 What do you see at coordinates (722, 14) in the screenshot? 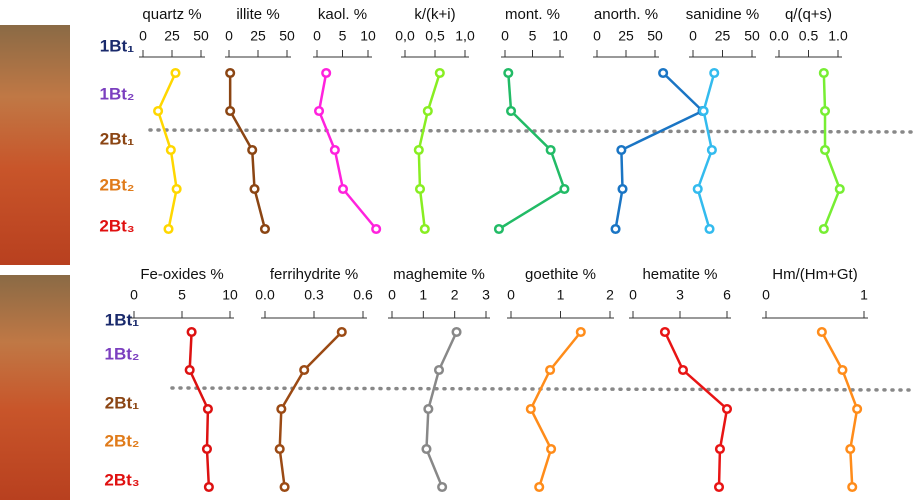
I see `chart-title: sanidine %` at bounding box center [722, 14].